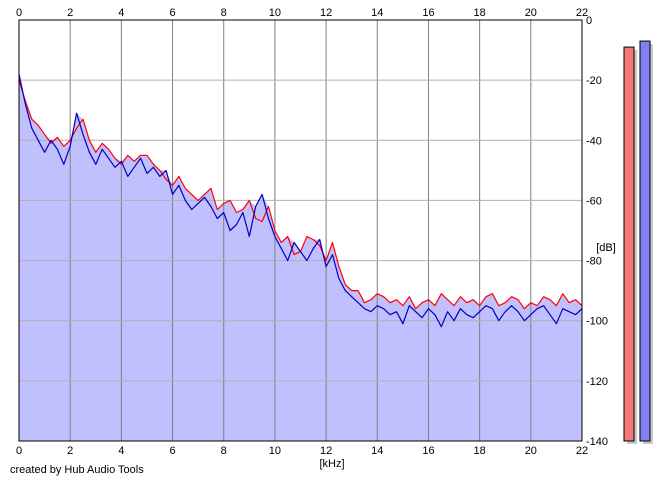 The height and width of the screenshot is (481, 664). What do you see at coordinates (121, 13) in the screenshot?
I see `x-tick-top-2: 4` at bounding box center [121, 13].